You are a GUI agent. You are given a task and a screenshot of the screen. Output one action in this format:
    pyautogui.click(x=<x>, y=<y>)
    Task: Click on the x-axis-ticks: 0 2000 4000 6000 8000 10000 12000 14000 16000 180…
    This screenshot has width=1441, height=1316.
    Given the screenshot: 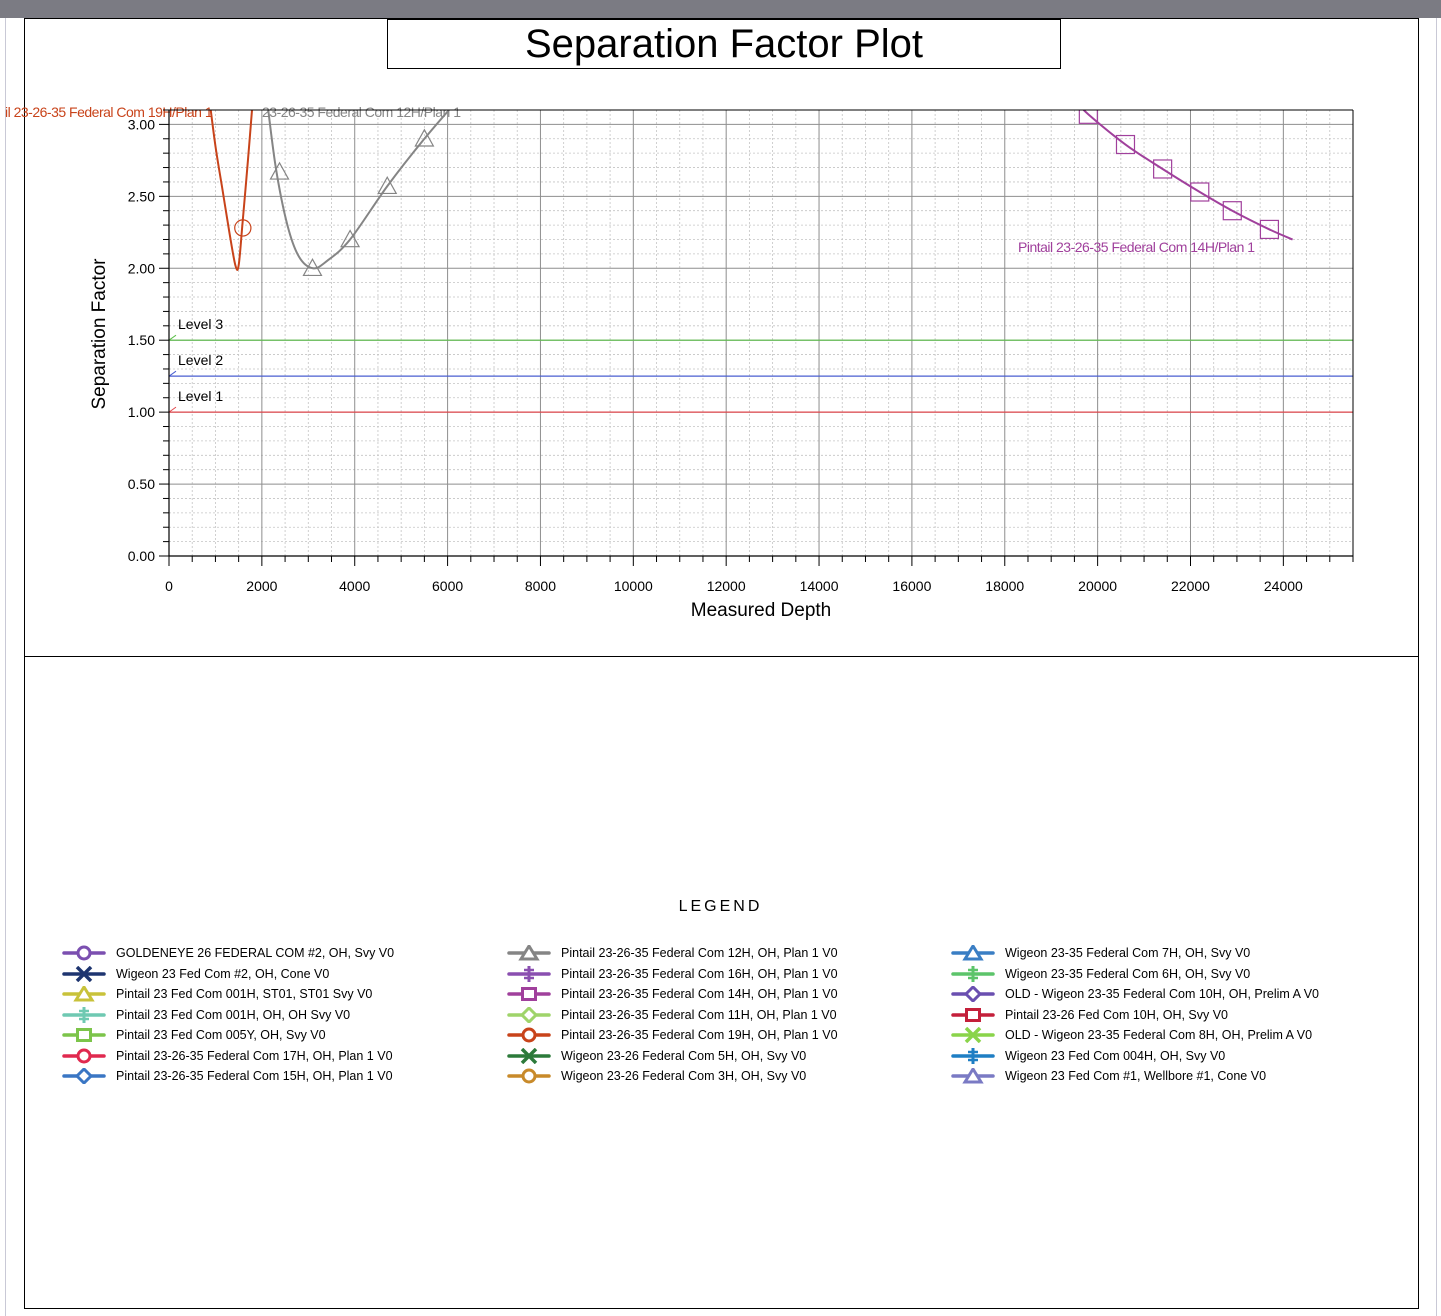 What is the action you would take?
    pyautogui.click(x=759, y=575)
    